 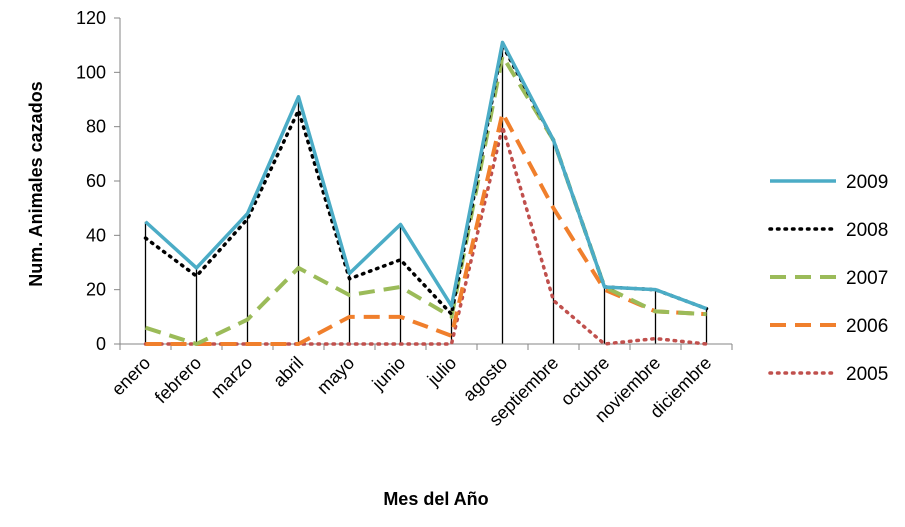 I want to click on x-tick-label: junio, so click(x=389, y=374).